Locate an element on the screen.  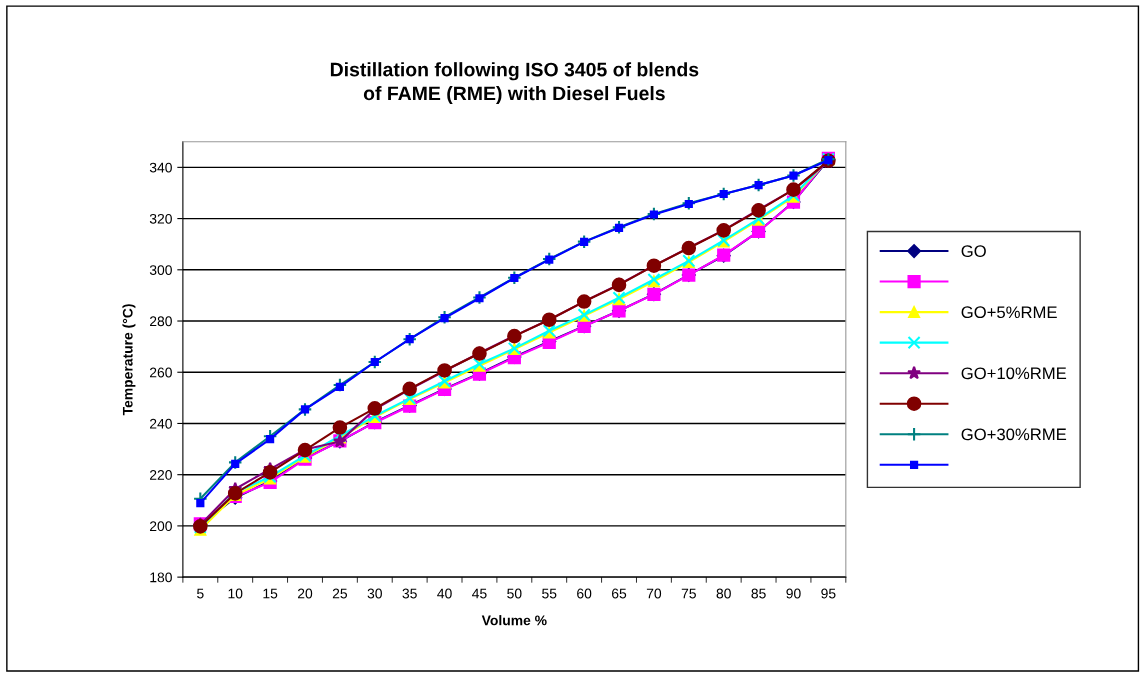
x-tick-label: 65 is located at coordinates (619, 593).